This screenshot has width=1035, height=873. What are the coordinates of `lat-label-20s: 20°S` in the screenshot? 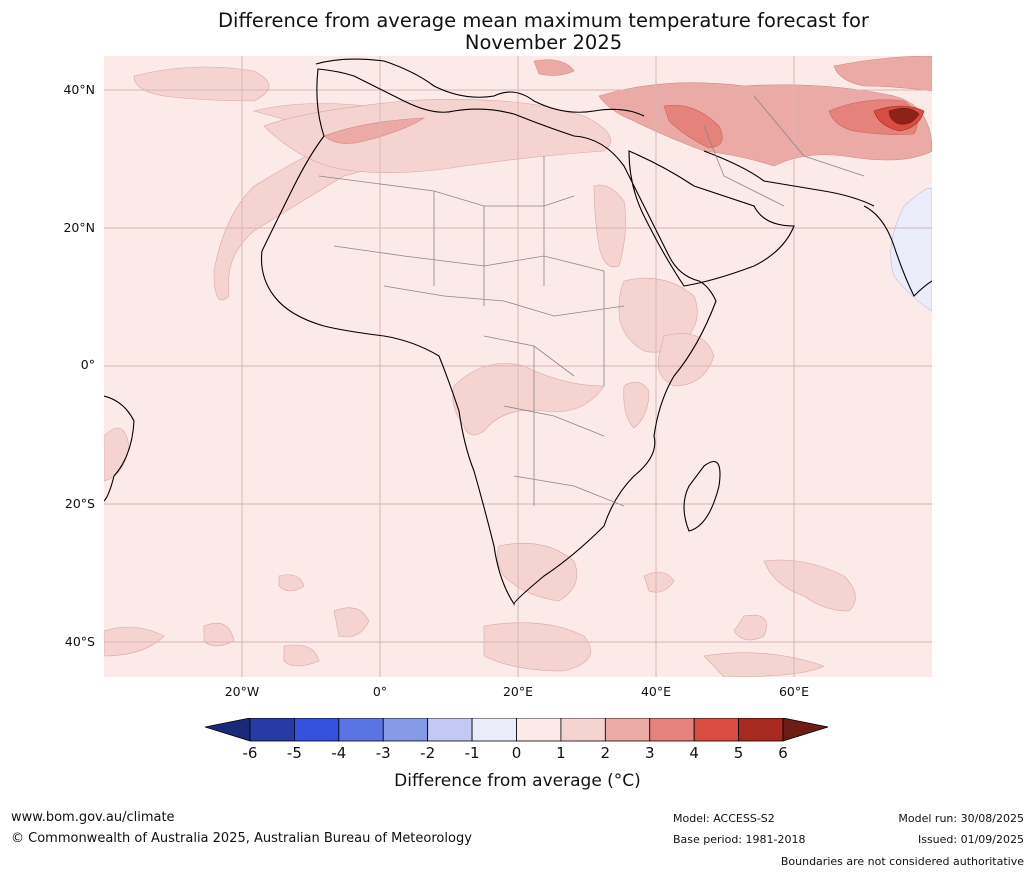 It's located at (79, 503).